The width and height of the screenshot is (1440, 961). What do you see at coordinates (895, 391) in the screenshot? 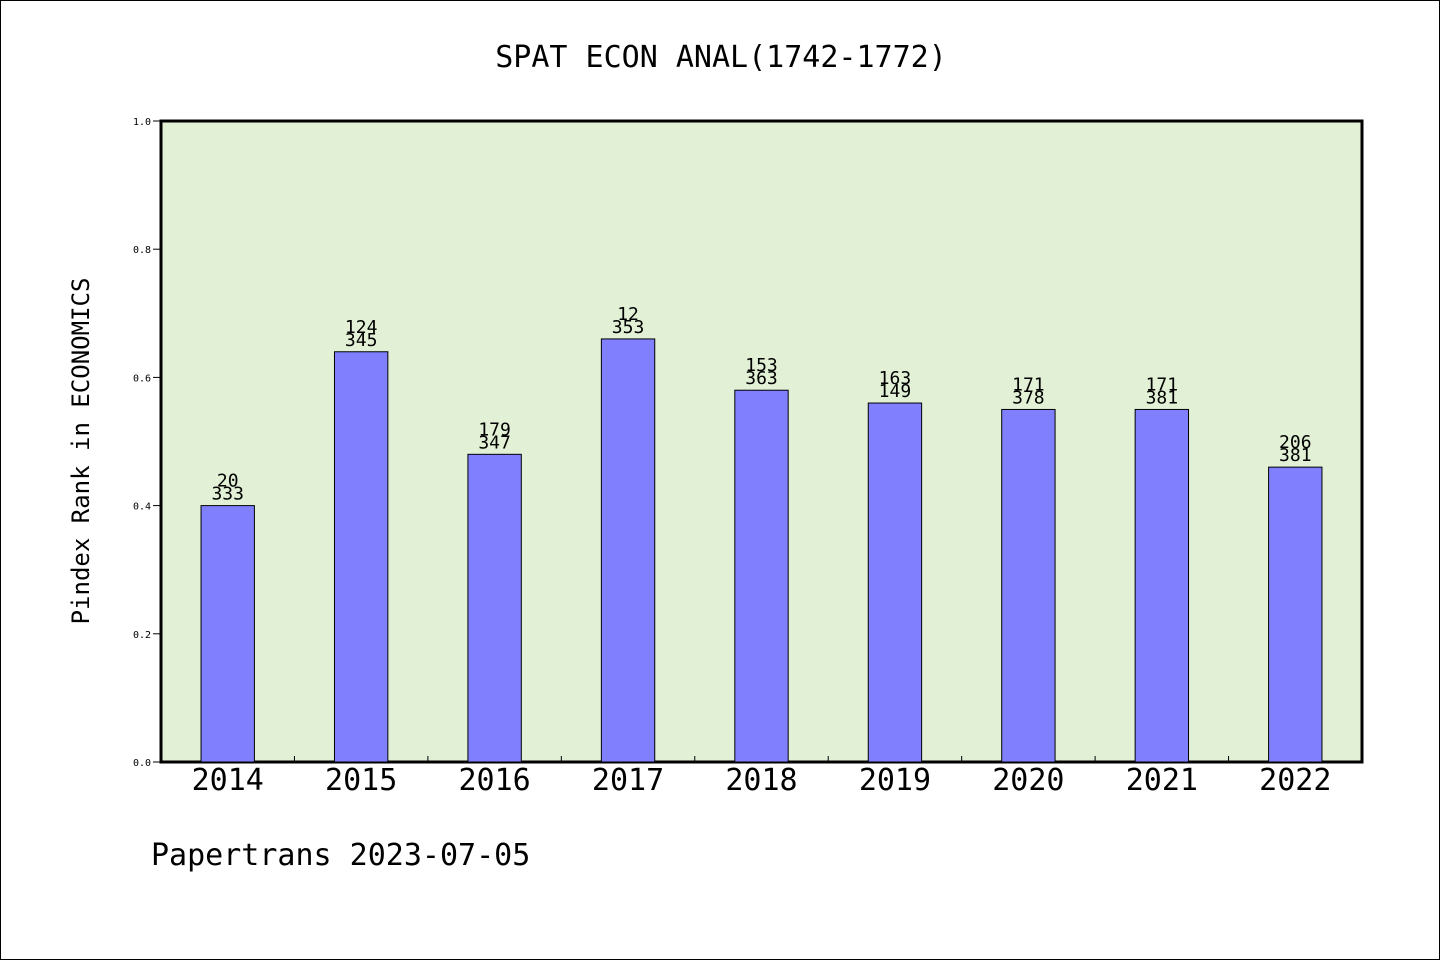
I see `bar-label-bottom: 149` at bounding box center [895, 391].